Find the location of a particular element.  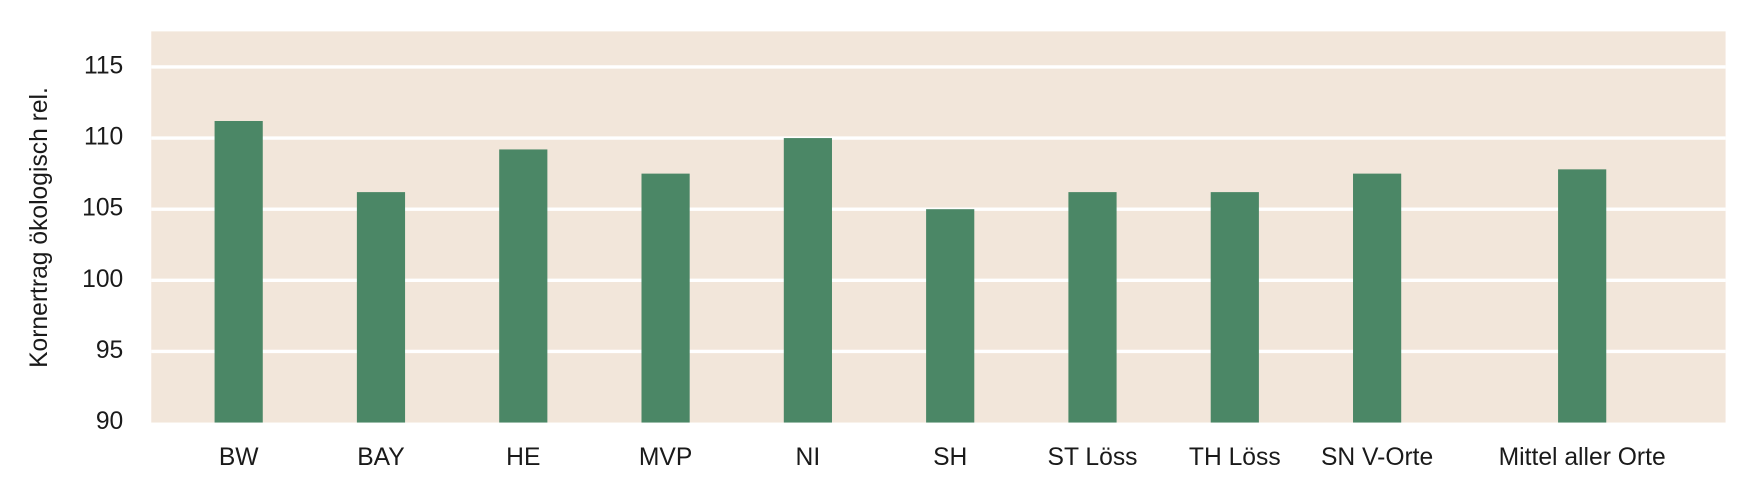

y-tick-label: 100 is located at coordinates (102, 279).